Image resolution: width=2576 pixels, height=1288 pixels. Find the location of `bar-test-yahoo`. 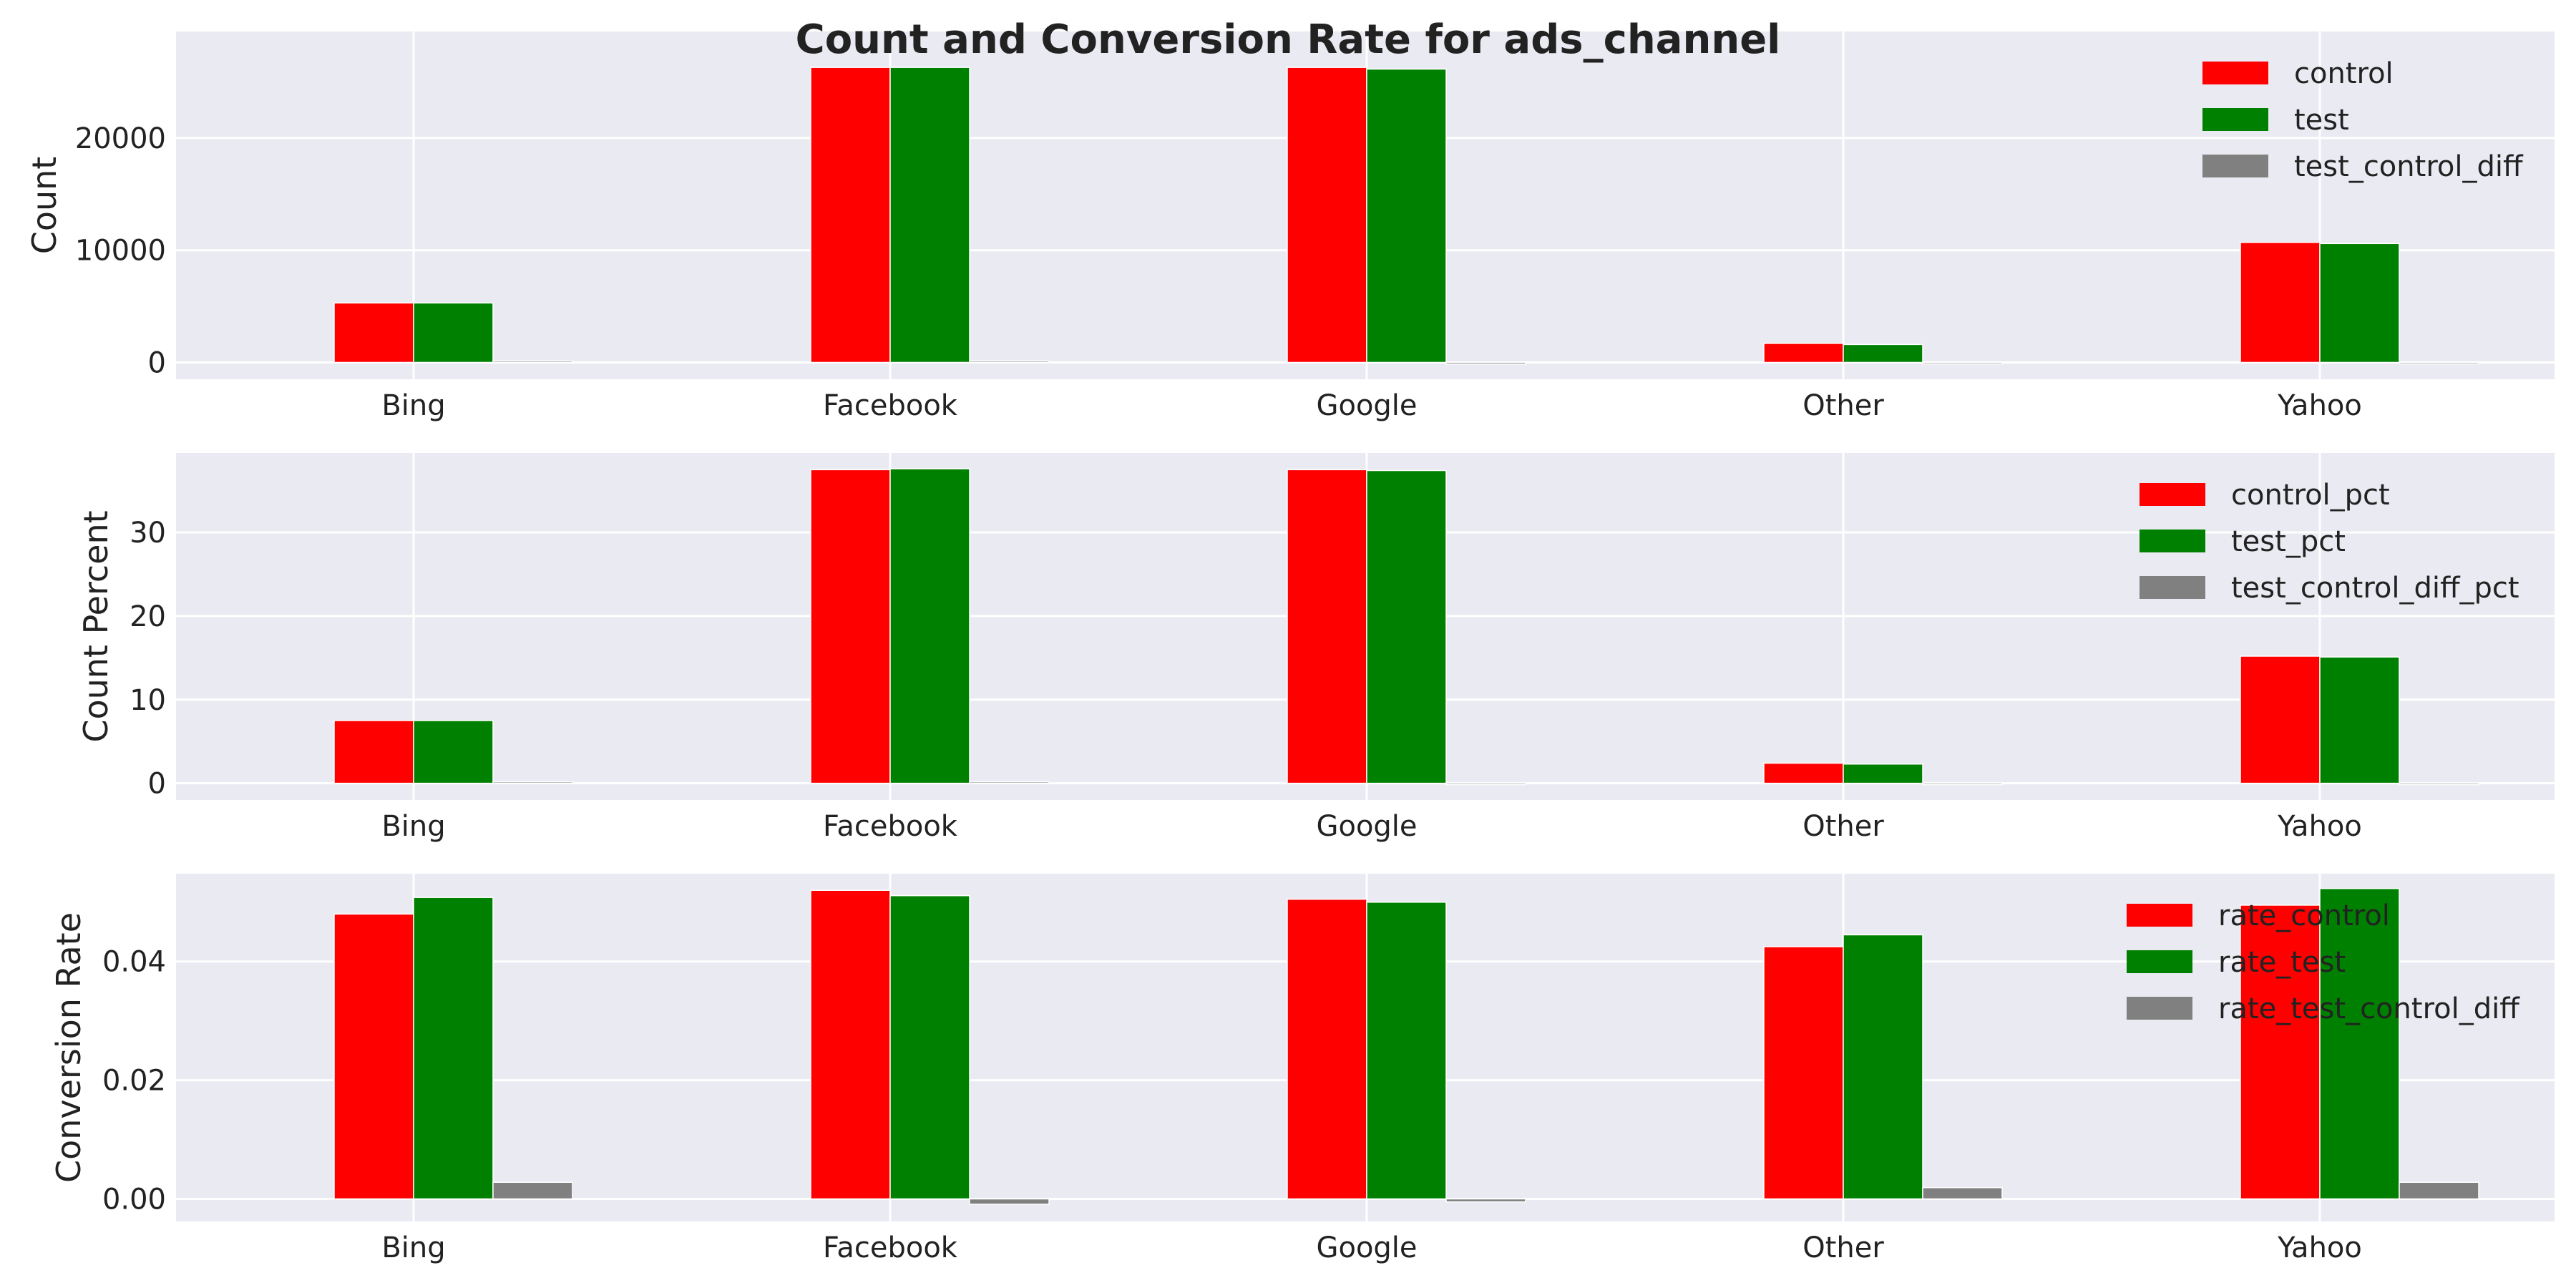

bar-test-yahoo is located at coordinates (2359, 303).